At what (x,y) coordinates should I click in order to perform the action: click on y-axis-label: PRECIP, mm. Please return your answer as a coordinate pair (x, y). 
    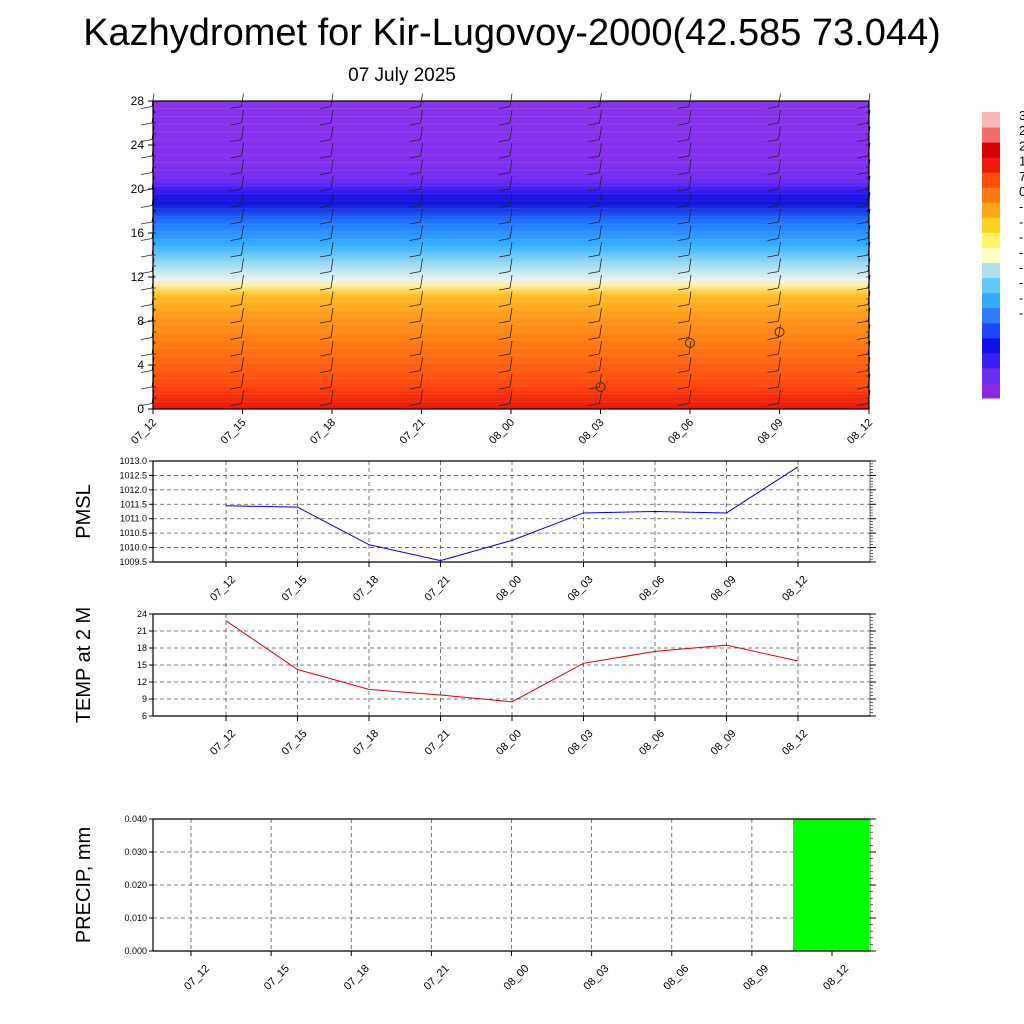
    Looking at the image, I should click on (84, 885).